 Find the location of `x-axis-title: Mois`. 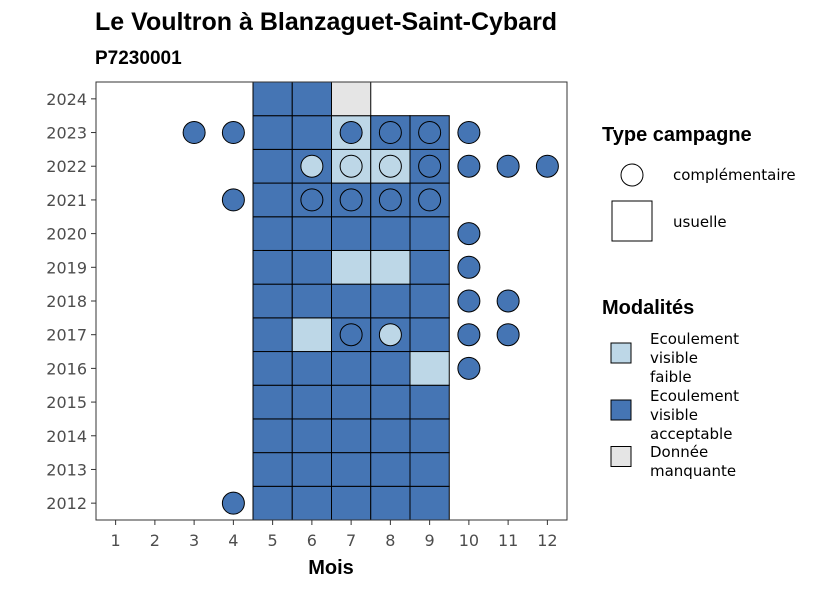

x-axis-title: Mois is located at coordinates (331, 568).